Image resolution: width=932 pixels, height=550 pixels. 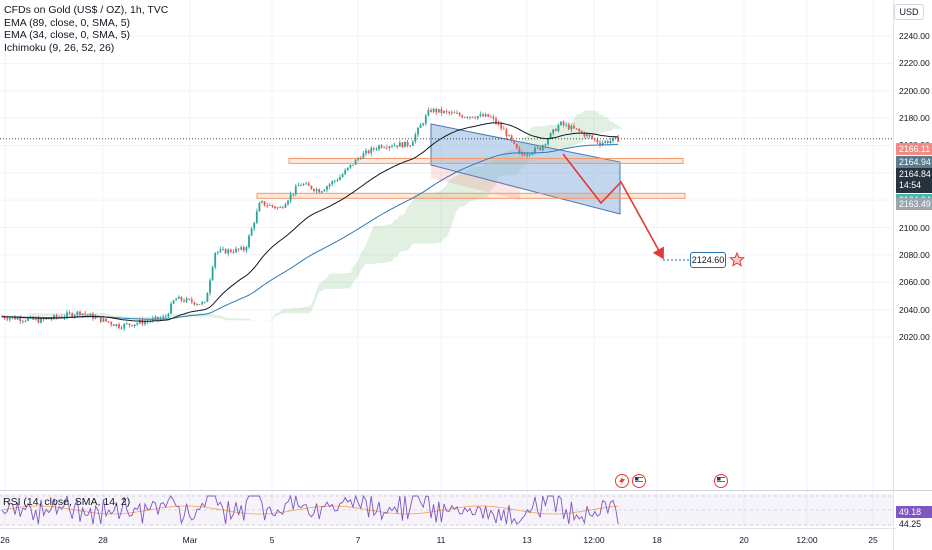 What do you see at coordinates (59, 47) in the screenshot?
I see `ichimoku-legend: Ichimoku (9, 26, 52, 26)` at bounding box center [59, 47].